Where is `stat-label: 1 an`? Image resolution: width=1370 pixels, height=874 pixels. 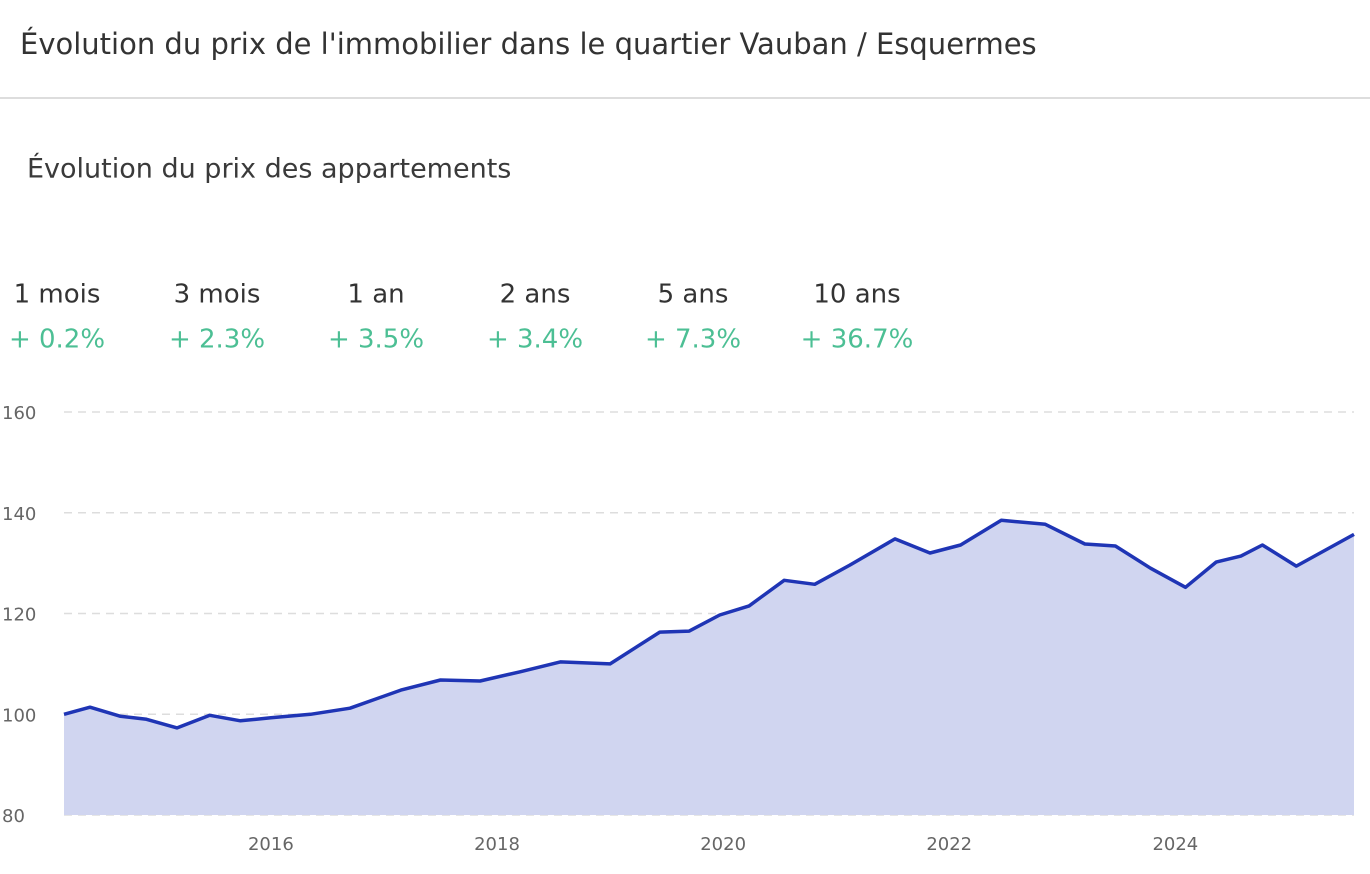
stat-label: 1 an is located at coordinates (375, 295).